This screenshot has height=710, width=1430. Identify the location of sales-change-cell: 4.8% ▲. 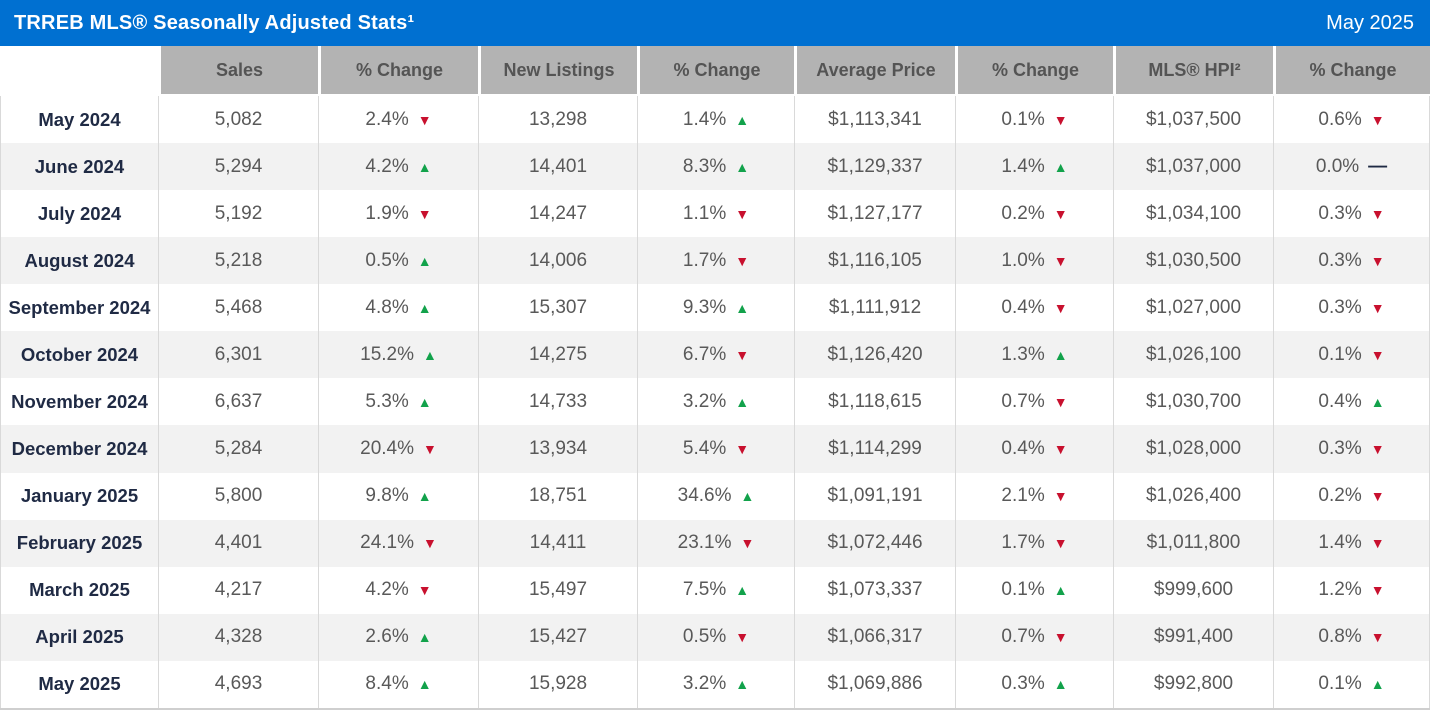
(398, 308).